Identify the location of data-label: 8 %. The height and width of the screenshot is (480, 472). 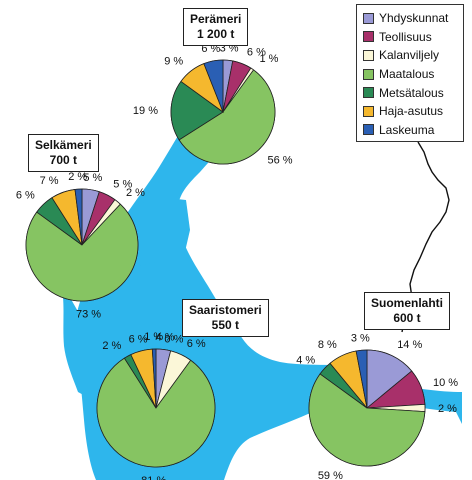
(327, 345).